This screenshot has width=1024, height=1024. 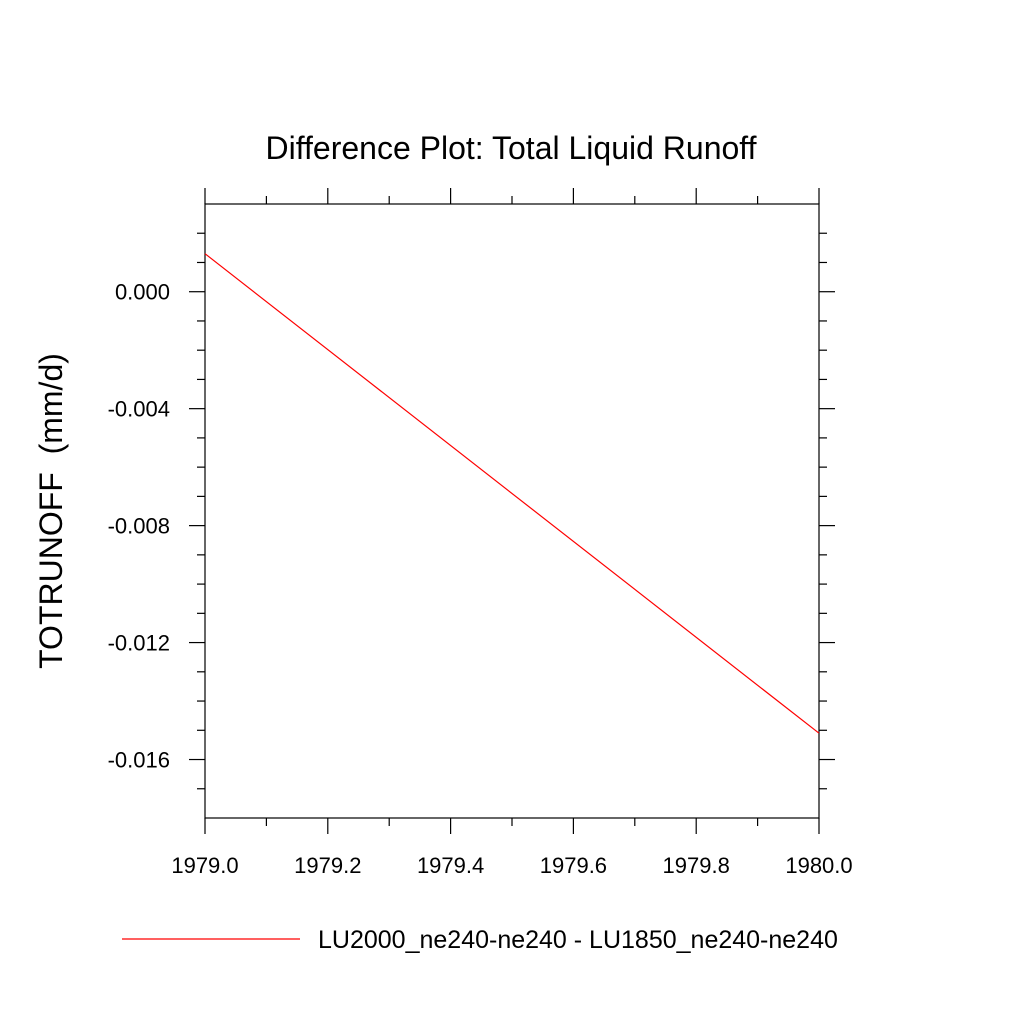 What do you see at coordinates (139, 409) in the screenshot?
I see `y-tick-label: -0.004` at bounding box center [139, 409].